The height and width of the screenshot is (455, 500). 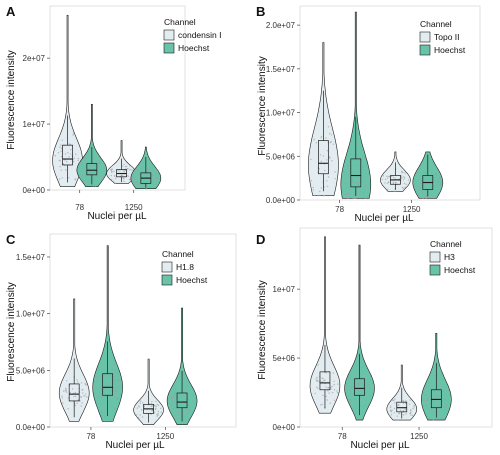 I want to click on violin-body, so click(x=182, y=366).